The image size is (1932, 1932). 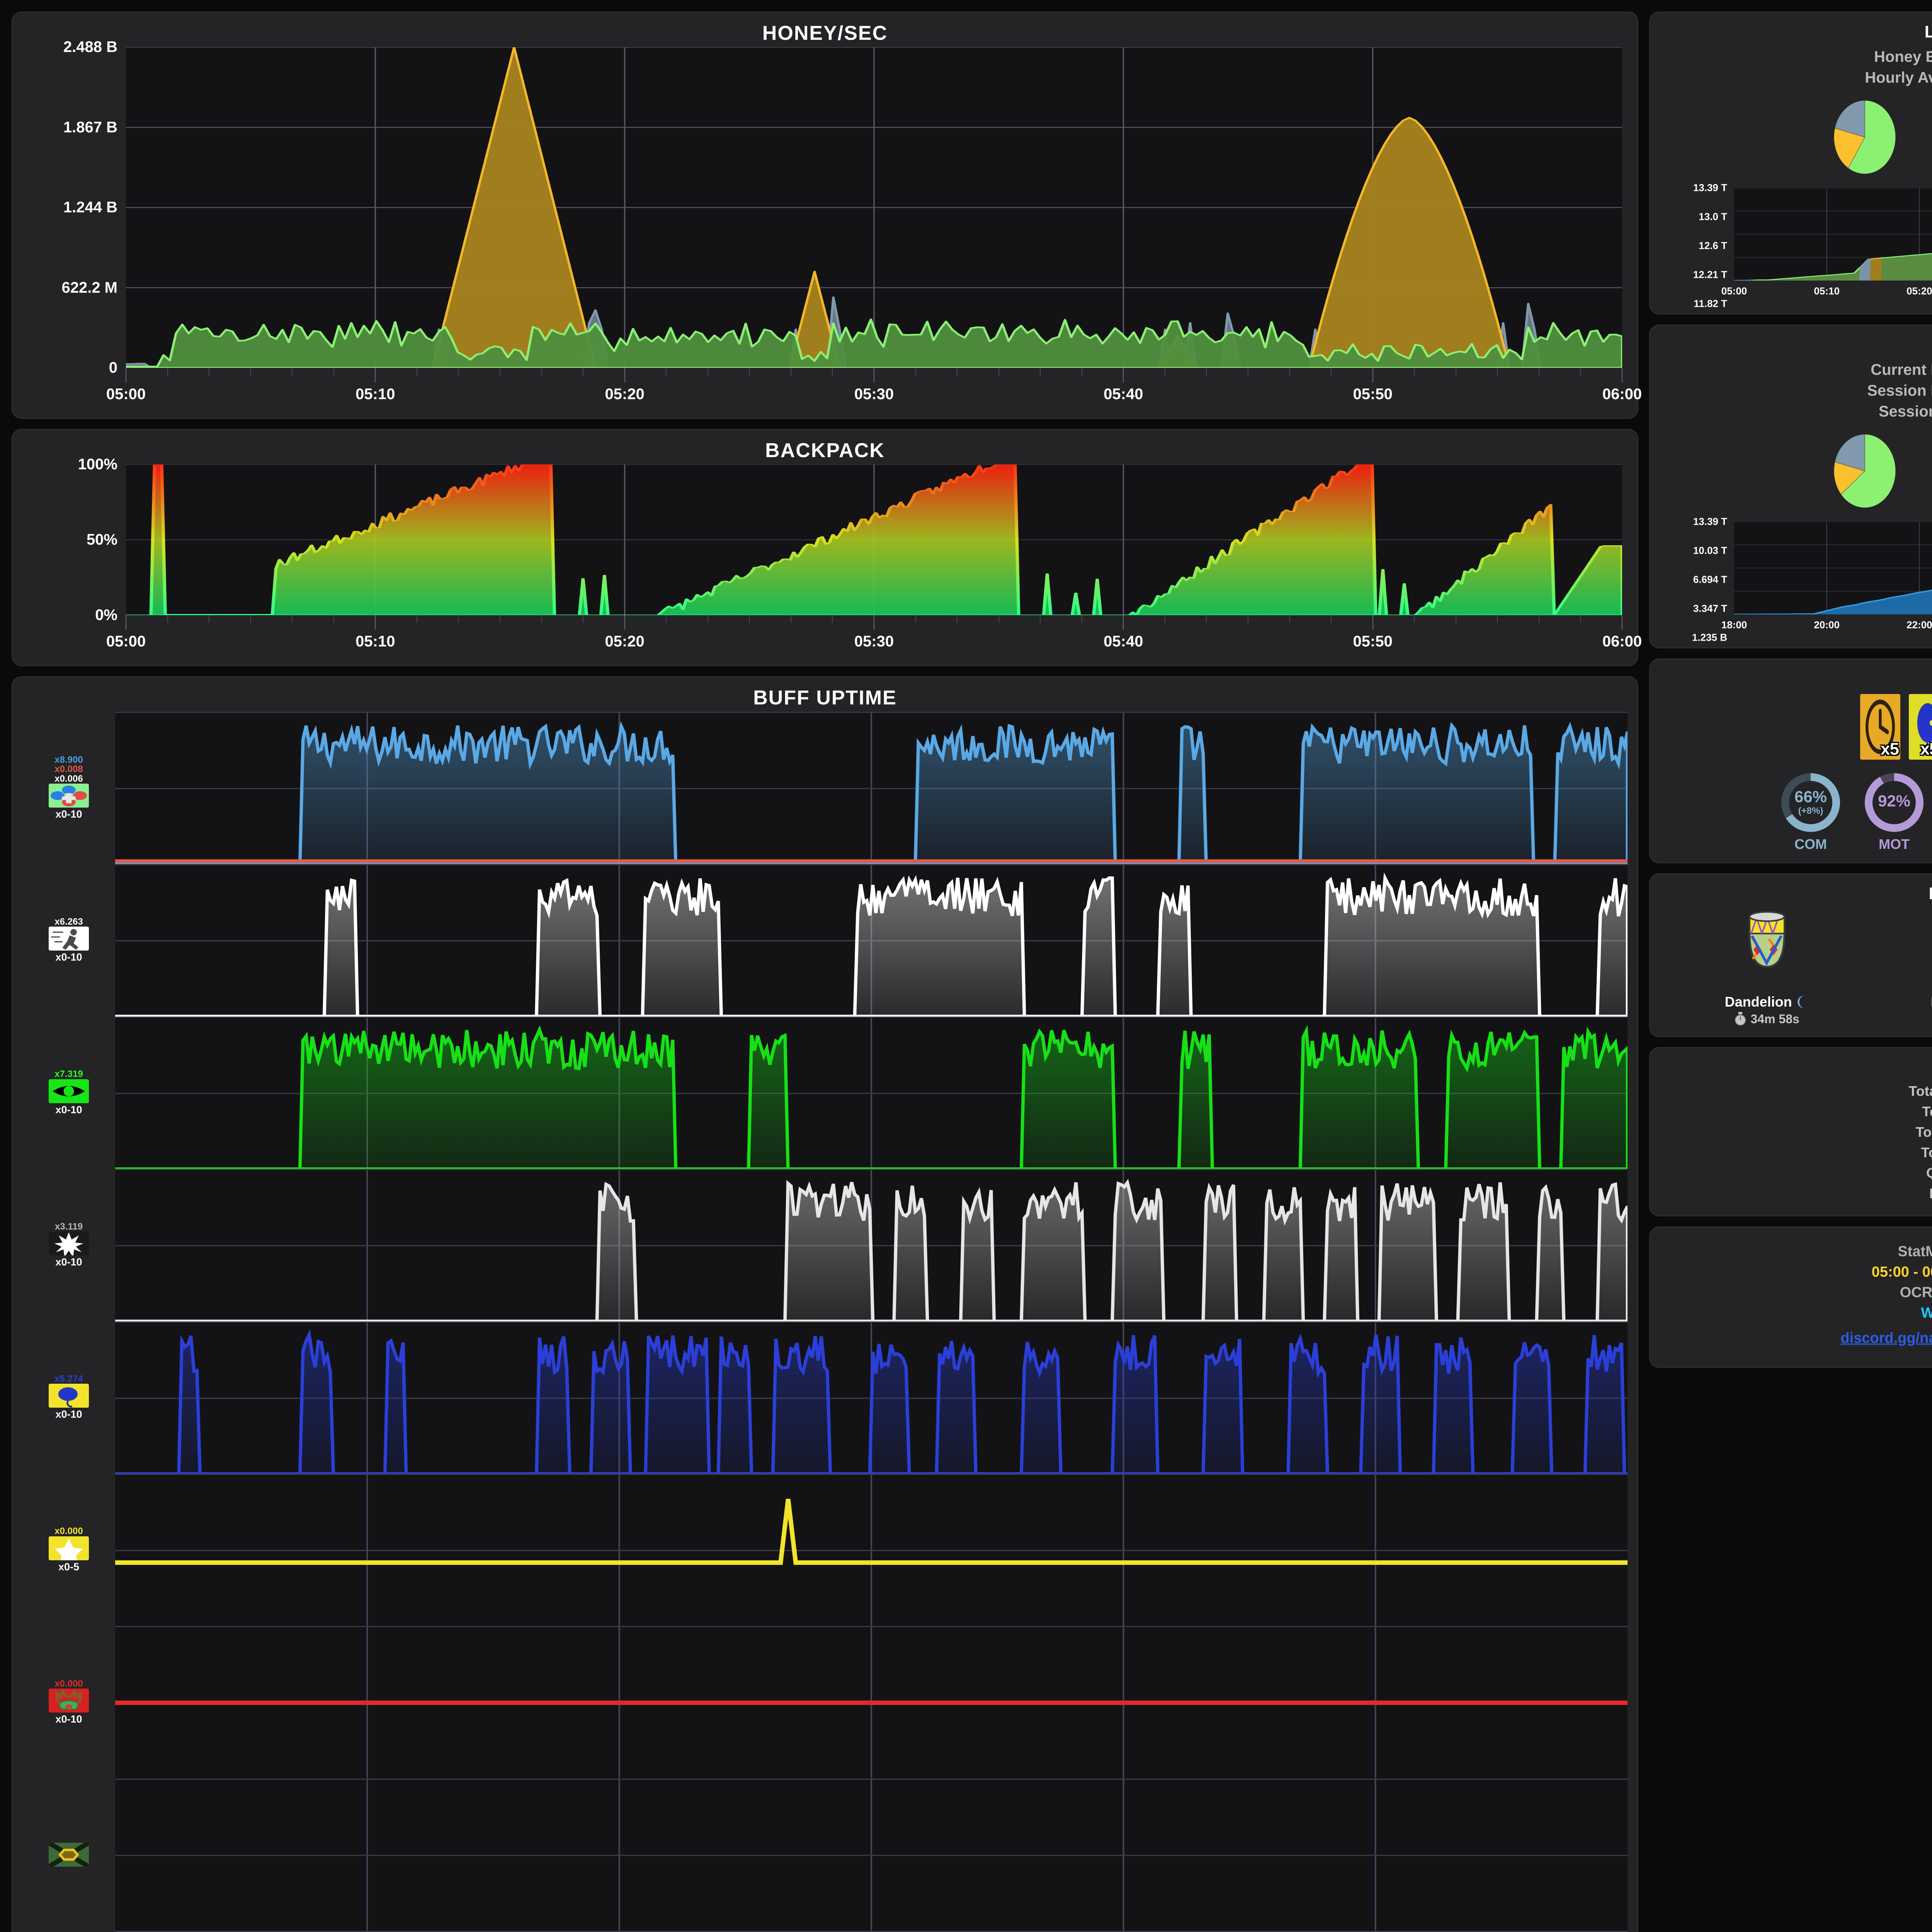 I want to click on blue-balloon-icon, so click(x=69, y=1396).